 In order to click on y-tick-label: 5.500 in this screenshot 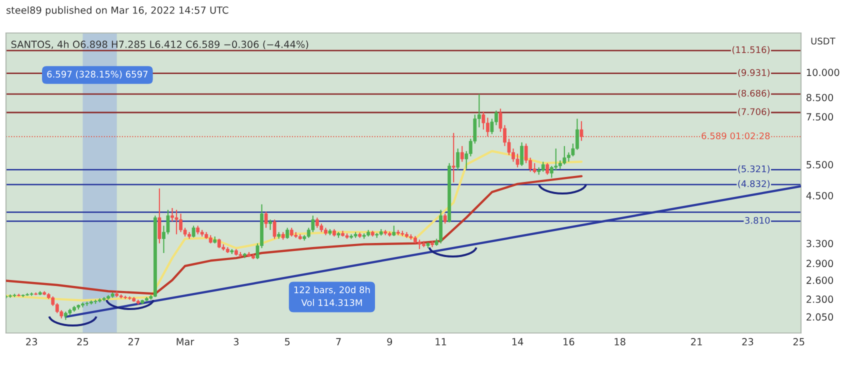, I will do `click(820, 164)`.